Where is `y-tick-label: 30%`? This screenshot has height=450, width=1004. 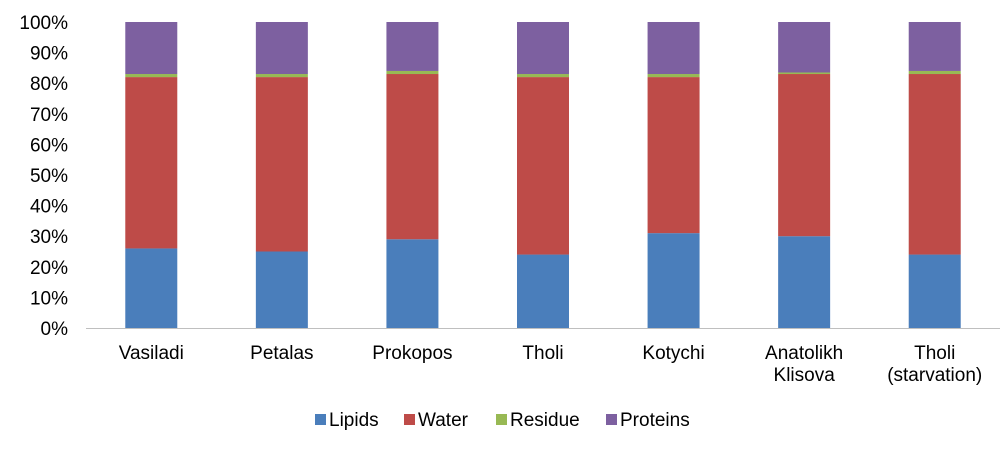 y-tick-label: 30% is located at coordinates (49, 237).